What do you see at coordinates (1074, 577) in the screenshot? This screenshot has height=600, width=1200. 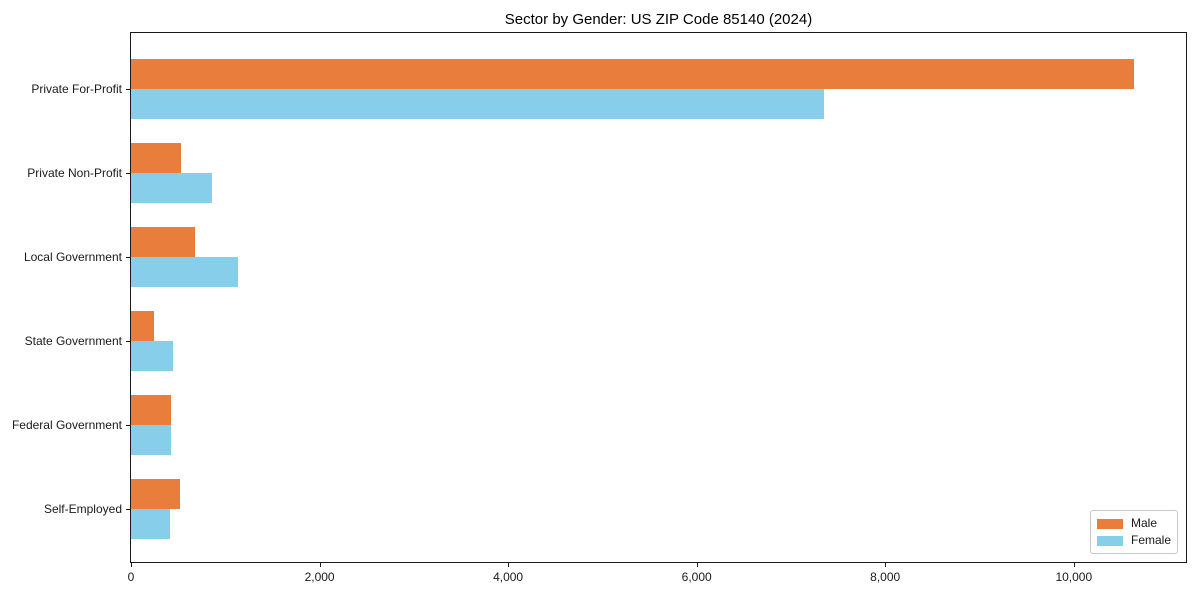 I see `x-axis-label: 10,000` at bounding box center [1074, 577].